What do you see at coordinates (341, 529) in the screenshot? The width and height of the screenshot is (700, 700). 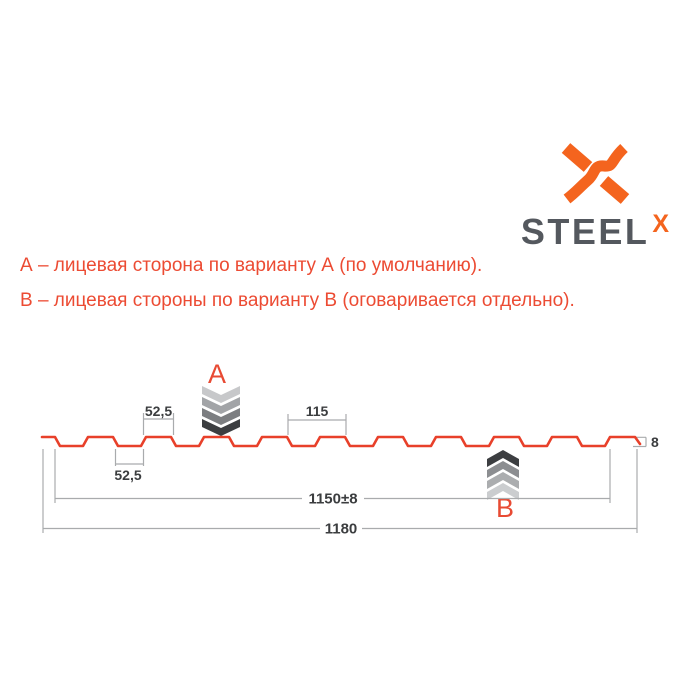 I see `dim-overall-width-value: 1180` at bounding box center [341, 529].